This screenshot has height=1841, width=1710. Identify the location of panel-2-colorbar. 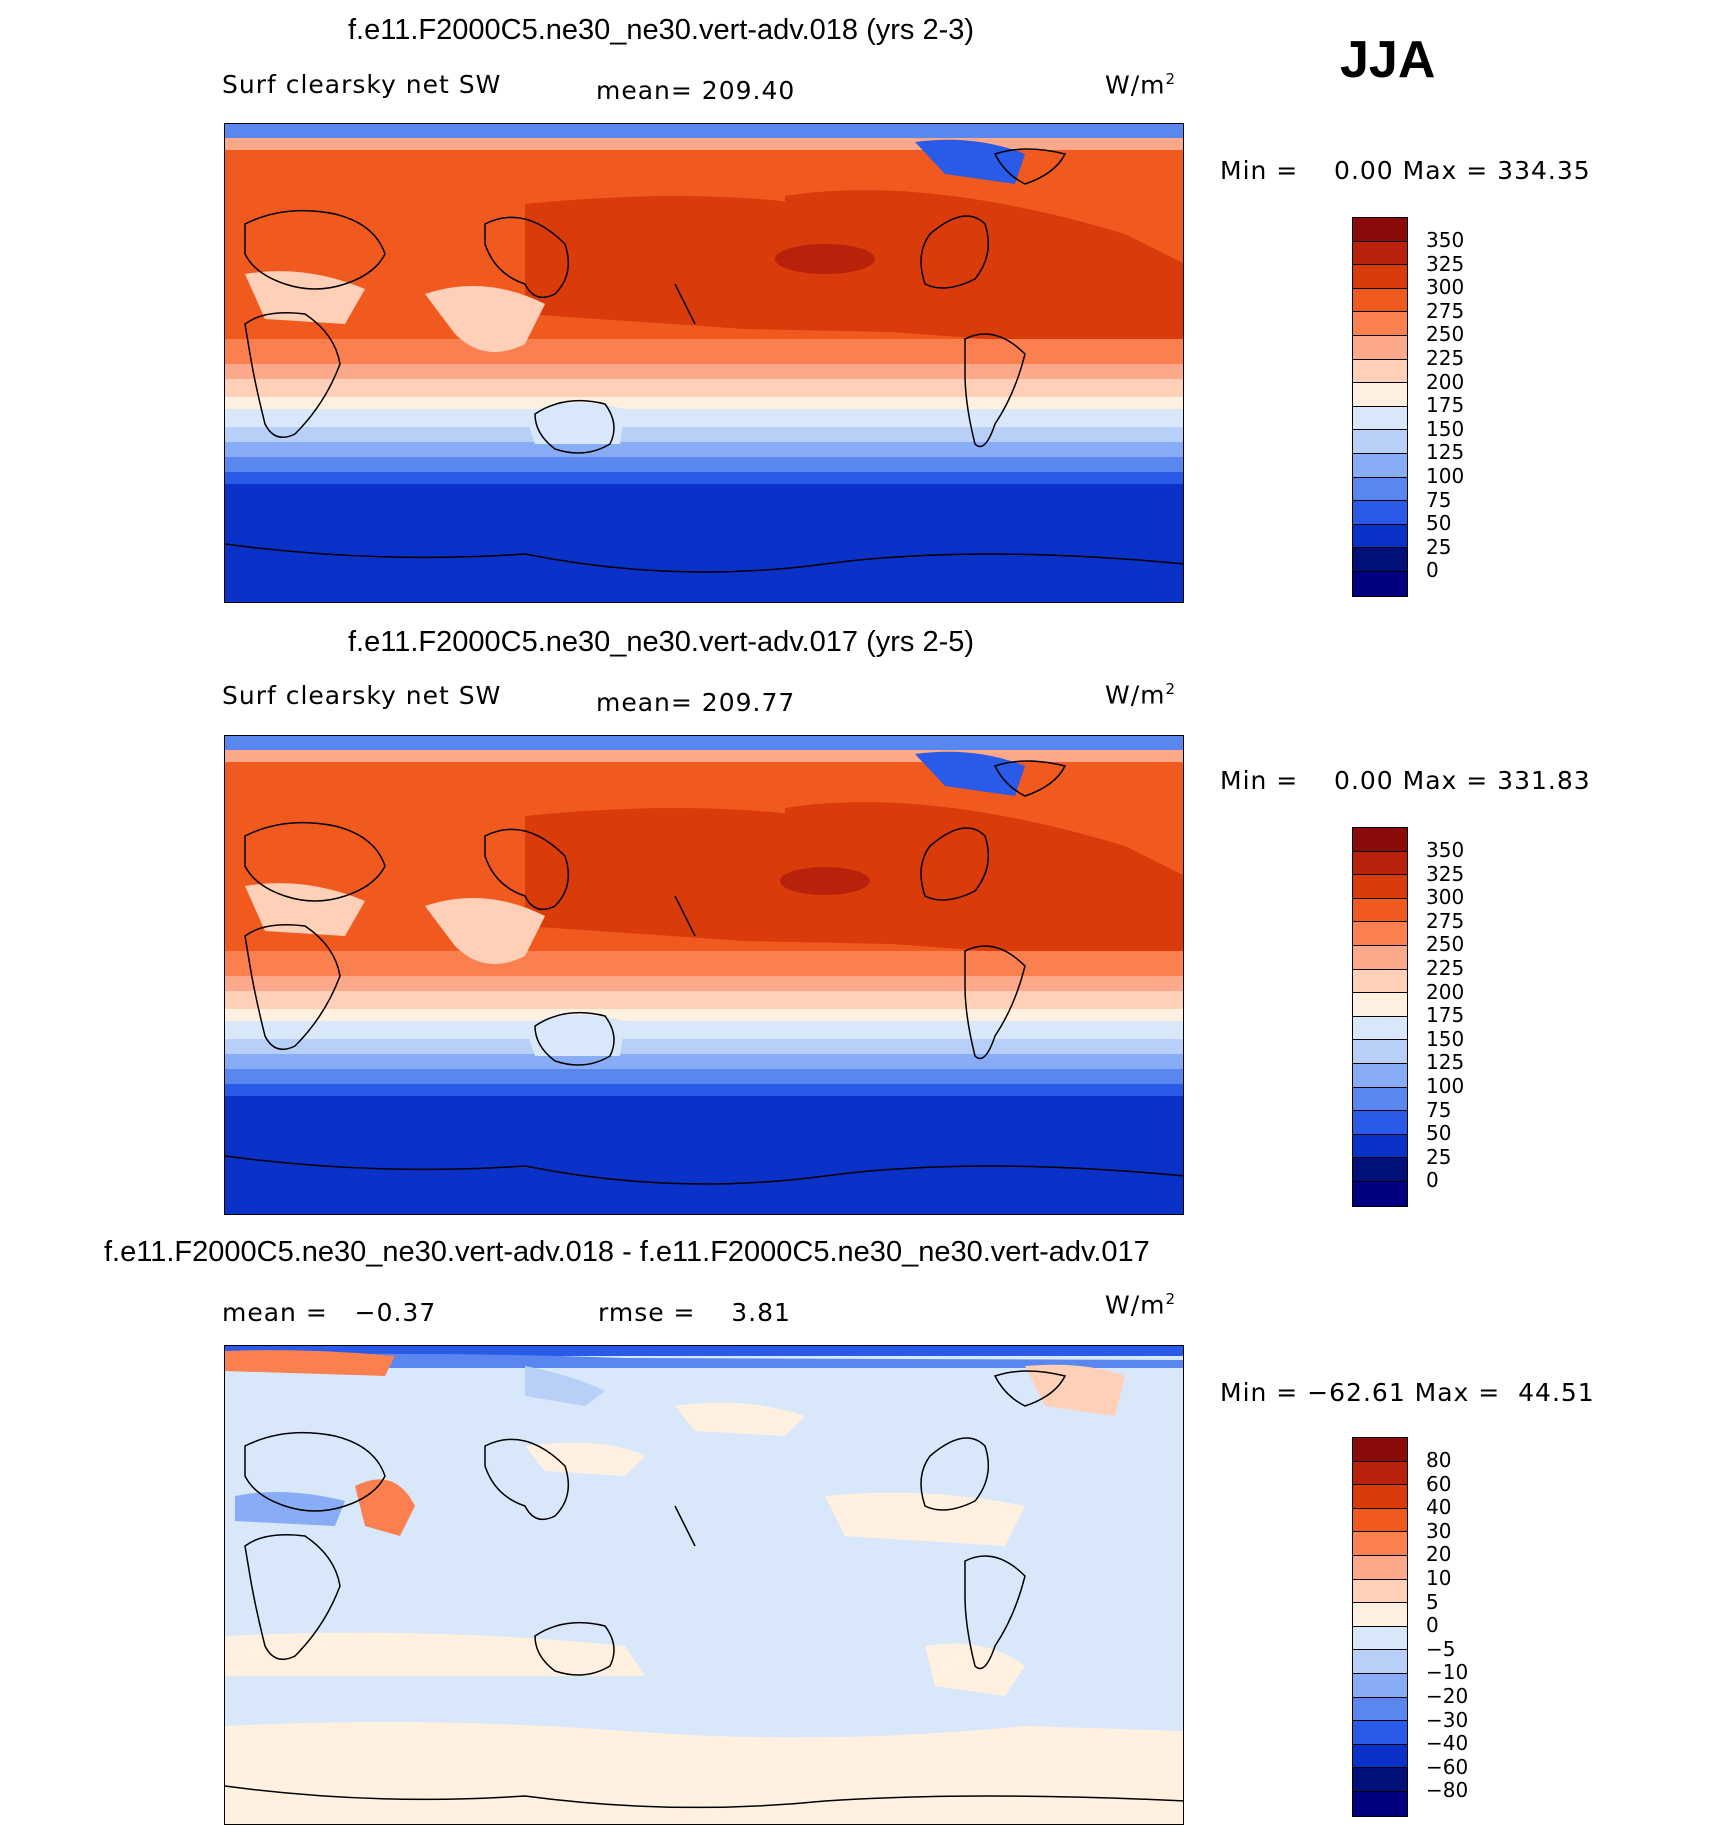
(1380, 1017).